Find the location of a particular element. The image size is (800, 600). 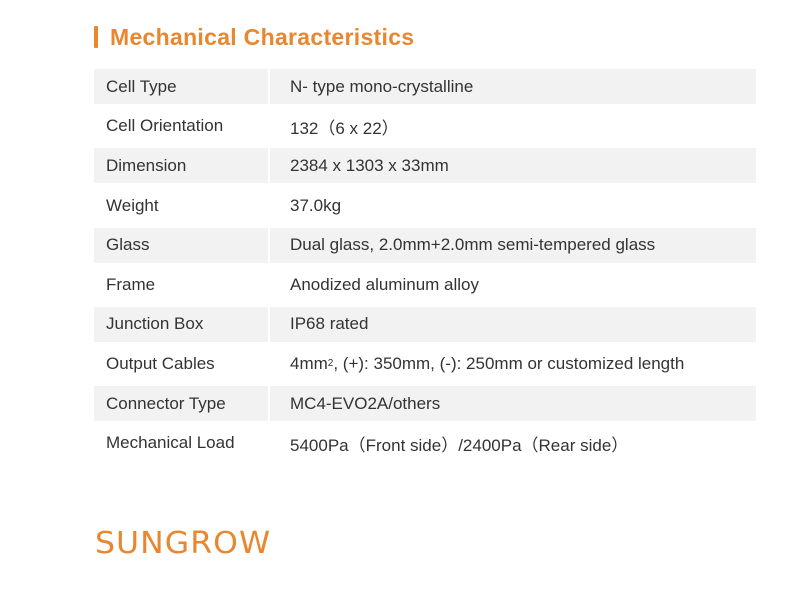

table-row: Weight 37.0kg is located at coordinates (425, 206).